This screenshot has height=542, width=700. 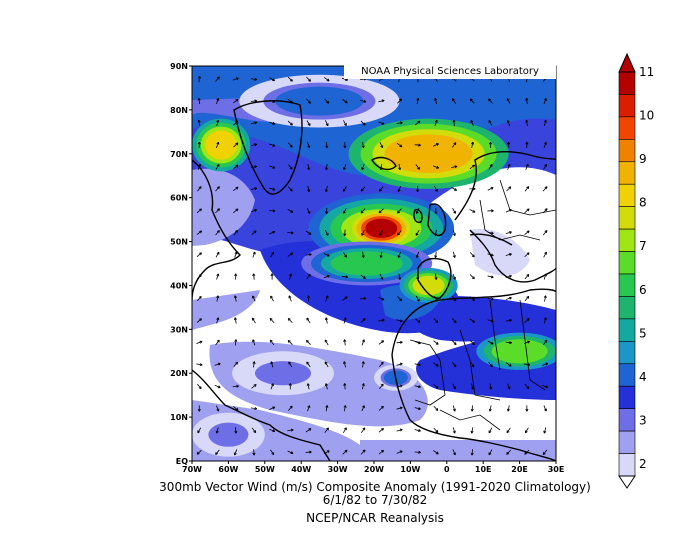 What do you see at coordinates (627, 62) in the screenshot?
I see `colorbar-max-arrow` at bounding box center [627, 62].